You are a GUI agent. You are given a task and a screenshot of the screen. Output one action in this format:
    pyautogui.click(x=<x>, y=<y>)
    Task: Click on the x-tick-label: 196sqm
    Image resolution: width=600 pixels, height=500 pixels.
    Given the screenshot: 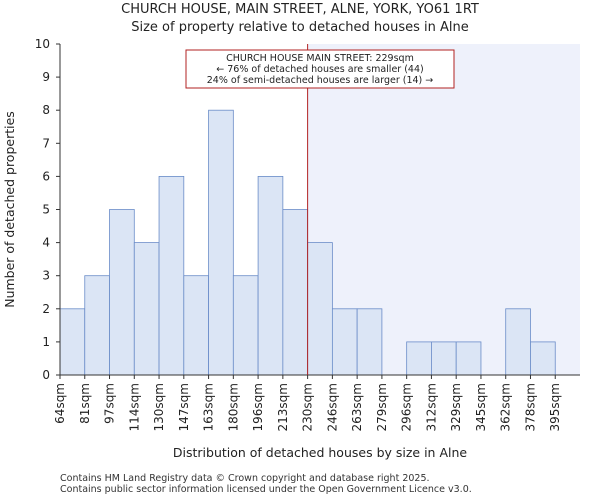 What is the action you would take?
    pyautogui.click(x=258, y=407)
    